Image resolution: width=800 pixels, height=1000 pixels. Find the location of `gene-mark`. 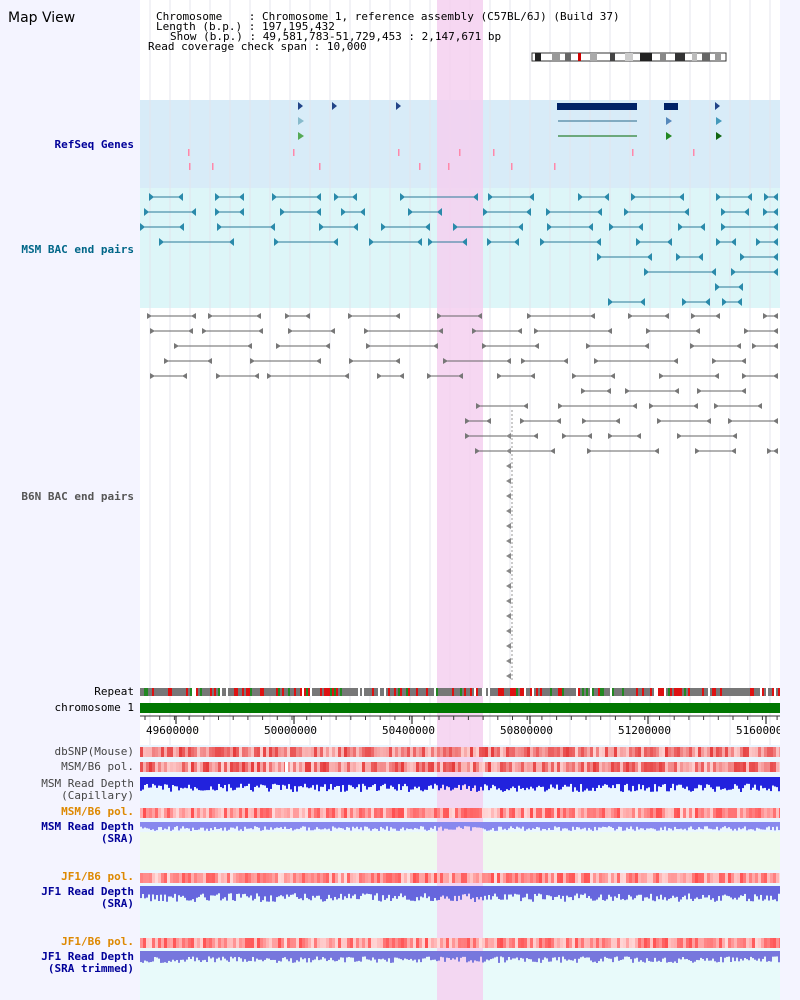

gene-mark is located at coordinates (320, 166).